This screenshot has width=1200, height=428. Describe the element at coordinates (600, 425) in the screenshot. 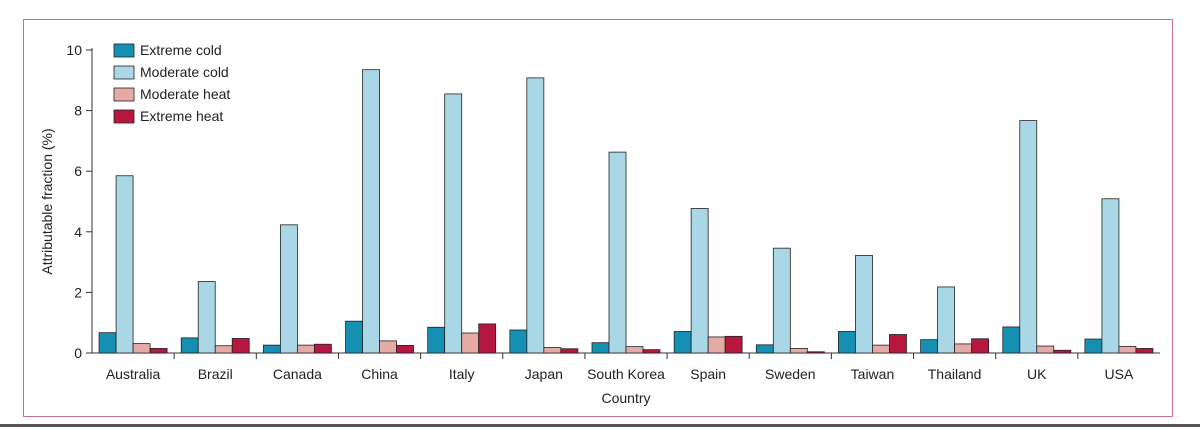

I see `bottom-rule` at that location.